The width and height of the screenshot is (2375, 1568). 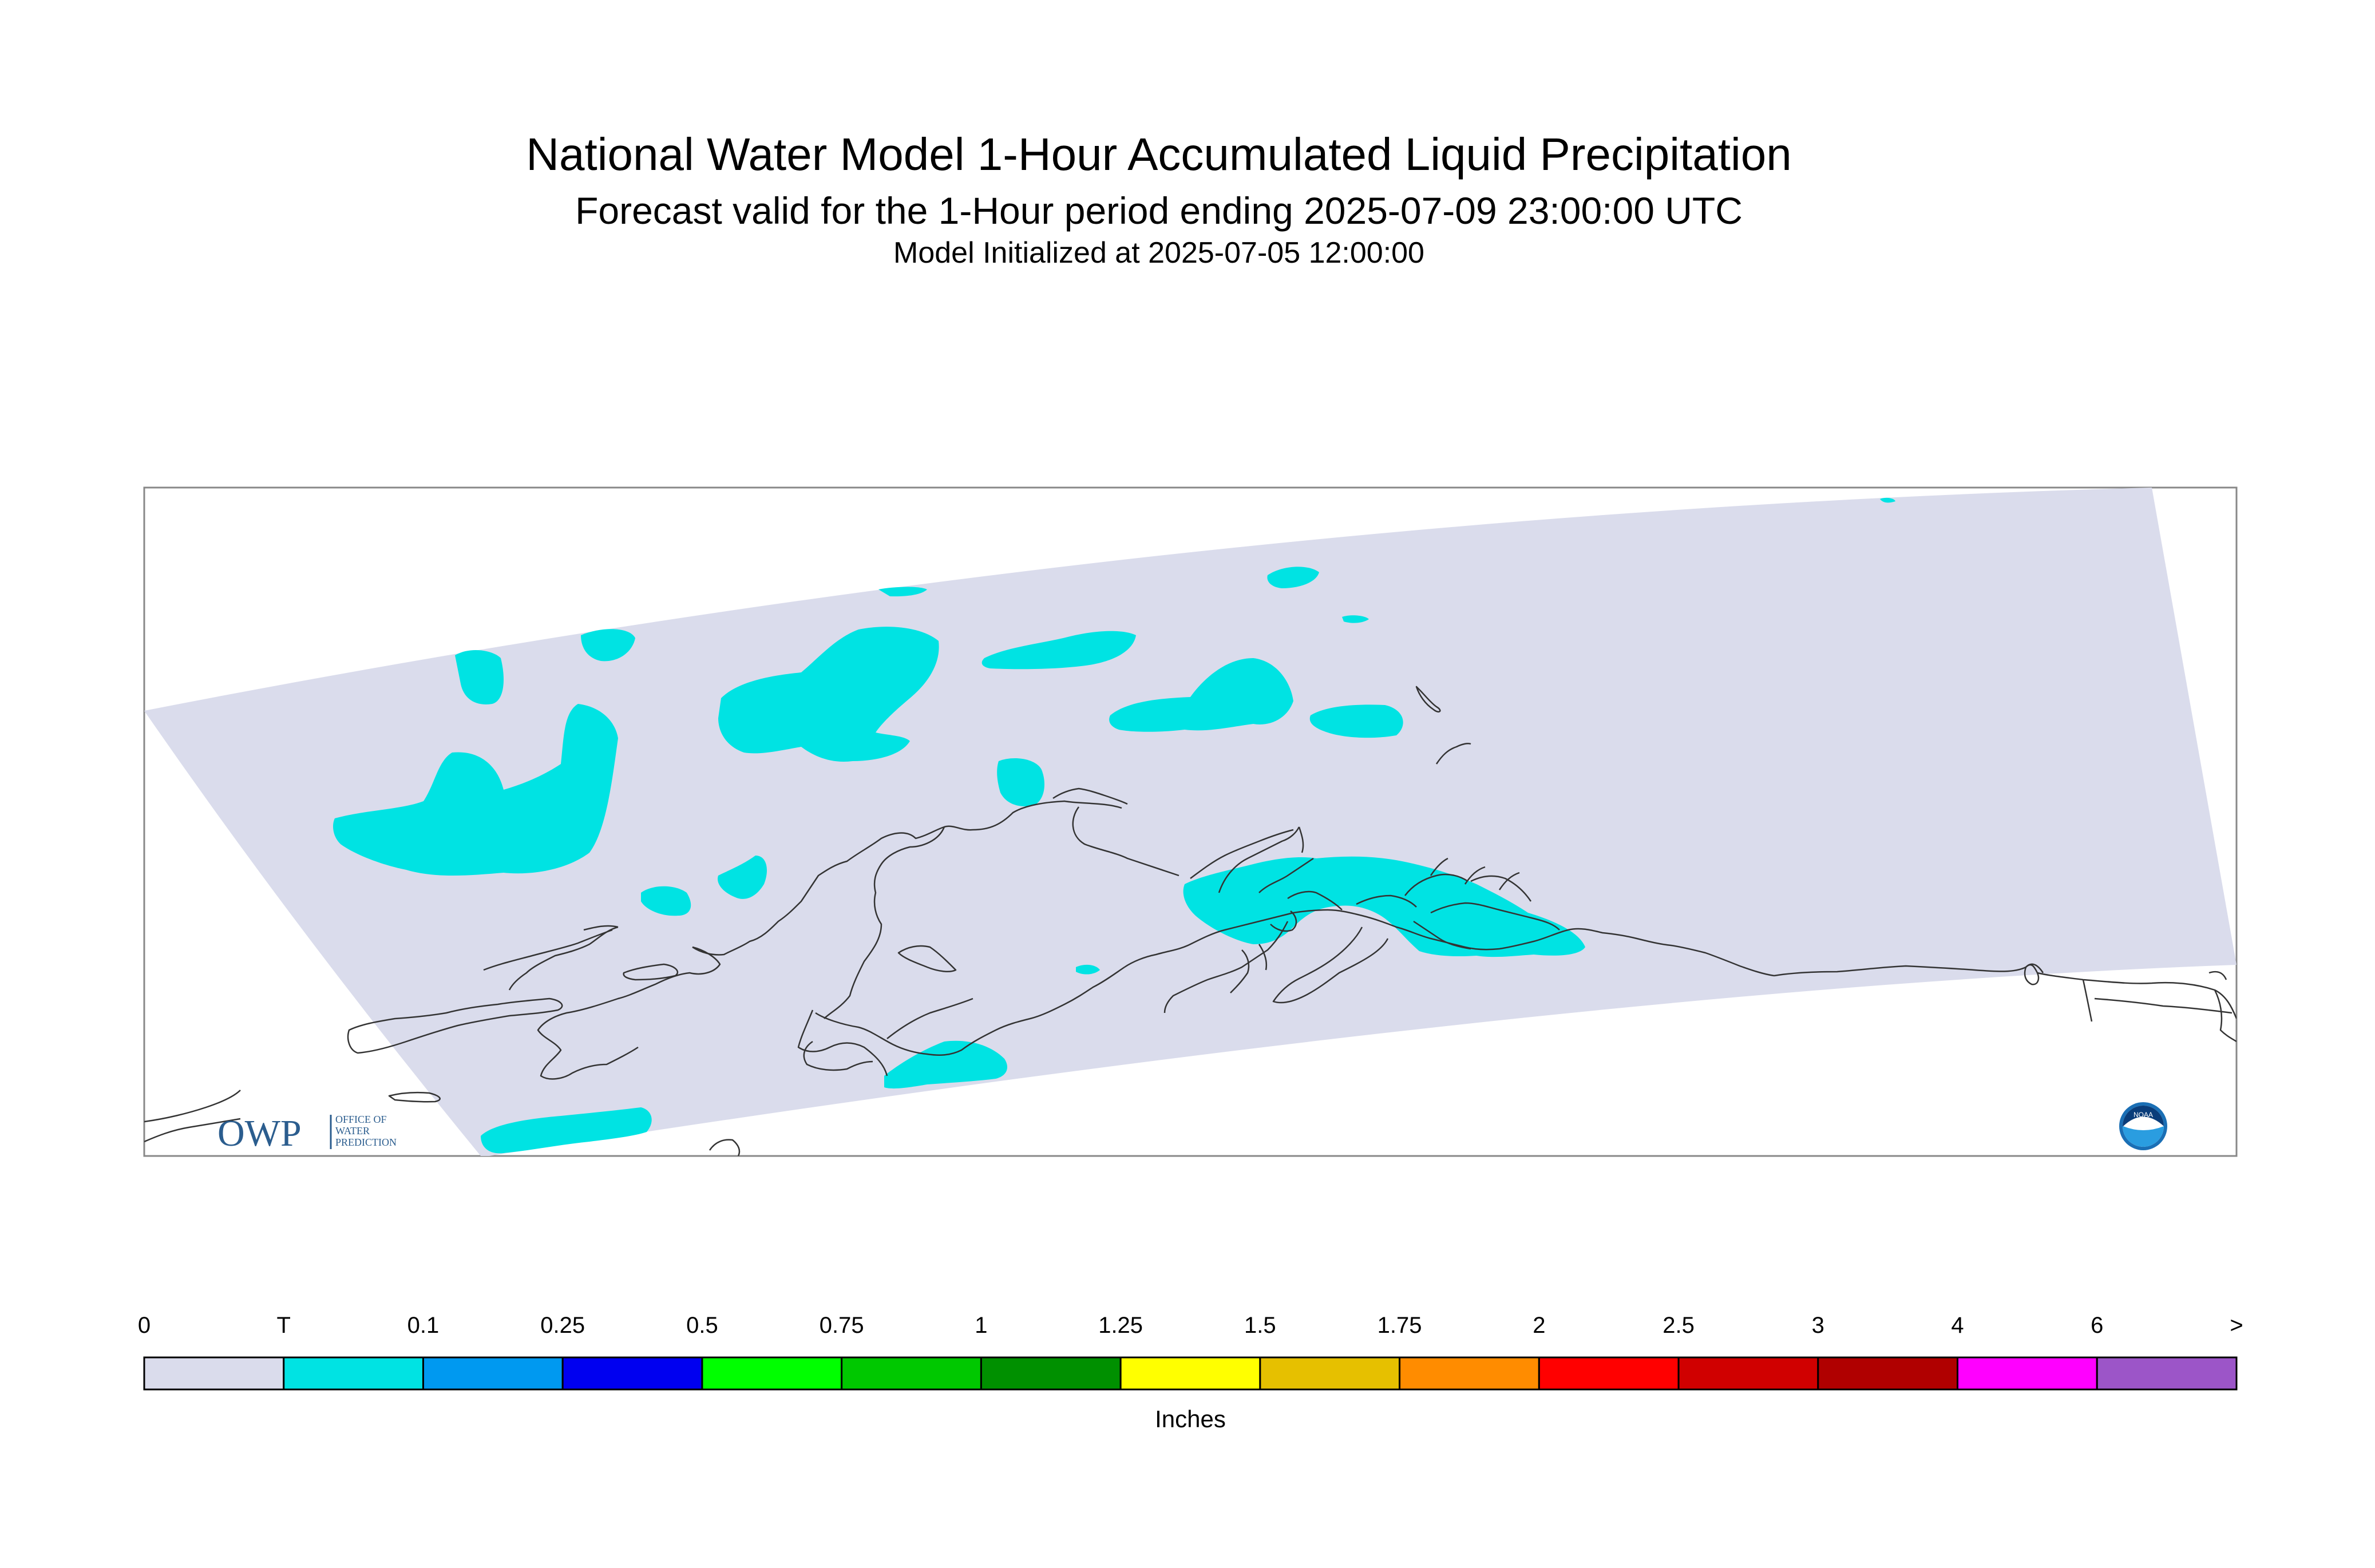 What do you see at coordinates (353, 1131) in the screenshot?
I see `owp-logo-sub-2: WATER` at bounding box center [353, 1131].